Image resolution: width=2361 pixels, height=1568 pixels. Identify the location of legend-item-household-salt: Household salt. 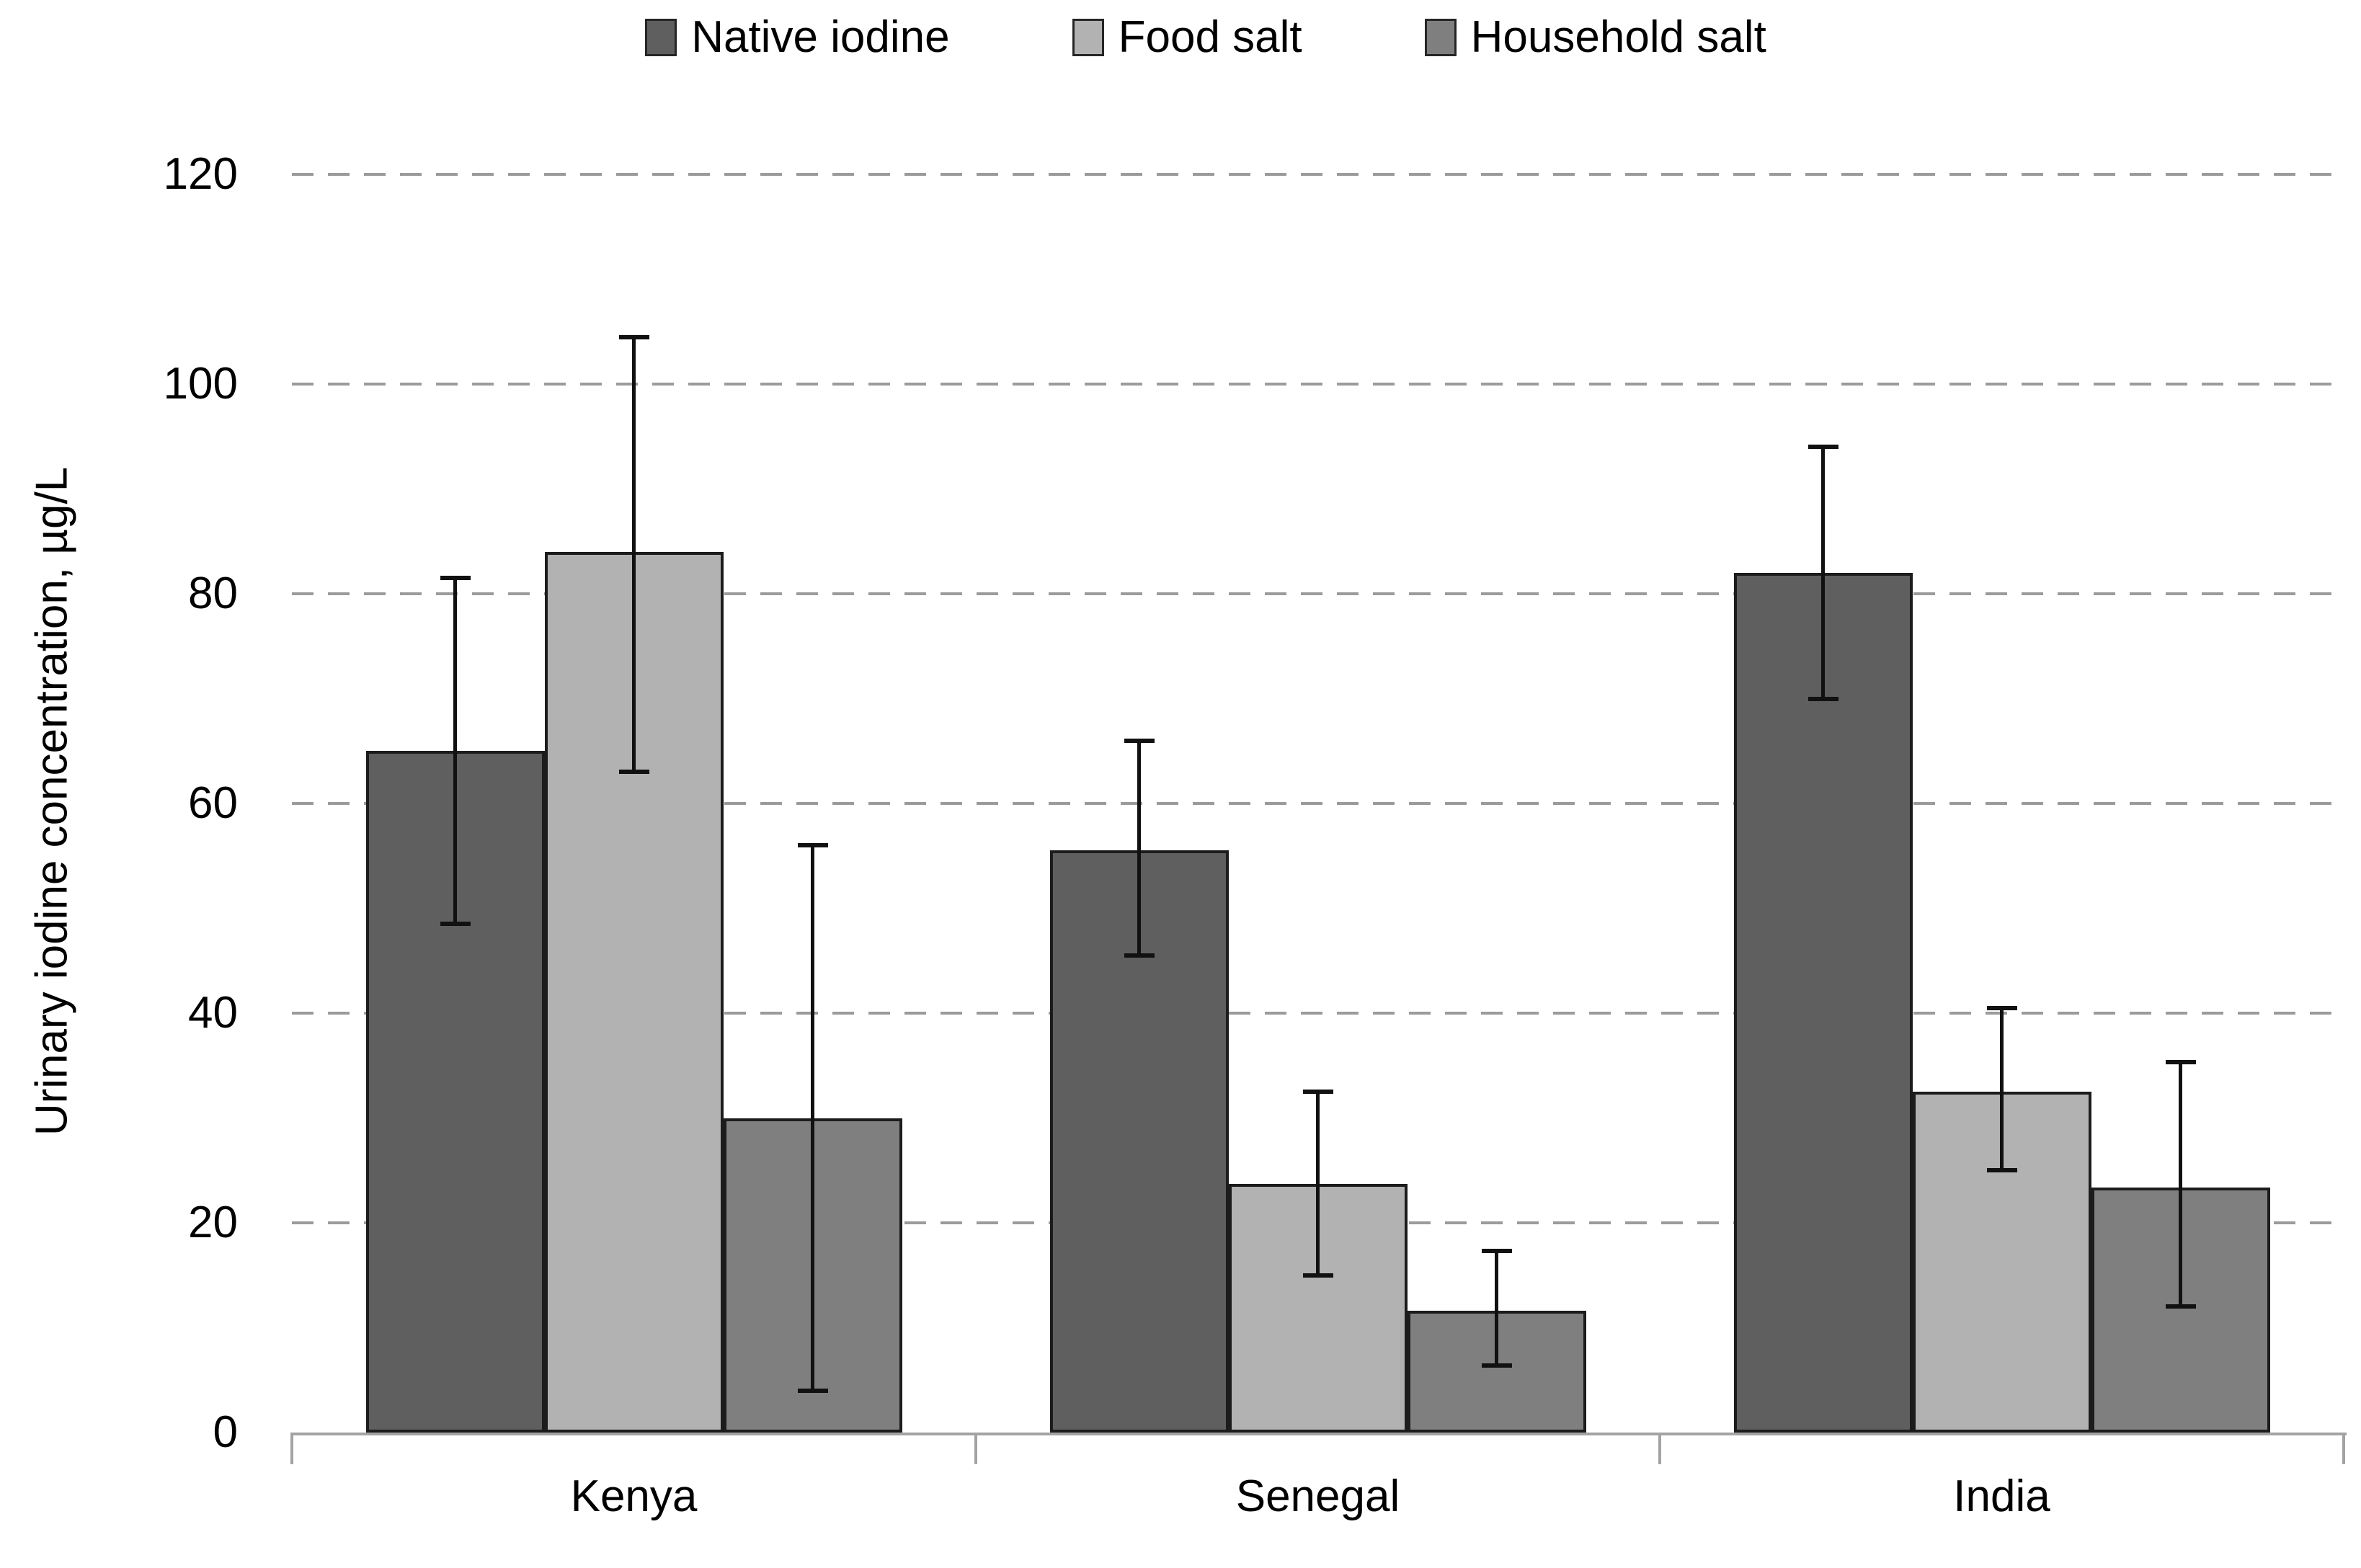
(1595, 37).